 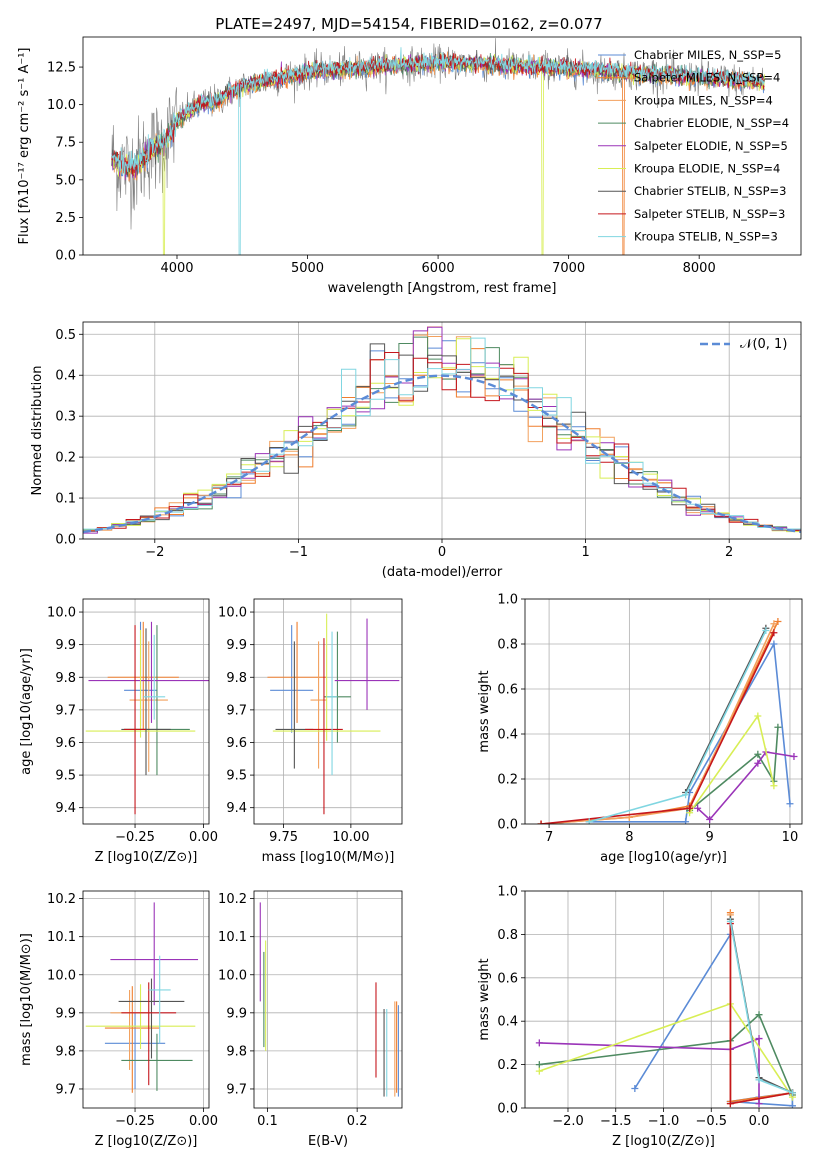 I want to click on y-tick-label: 9.5, so click(x=236, y=776).